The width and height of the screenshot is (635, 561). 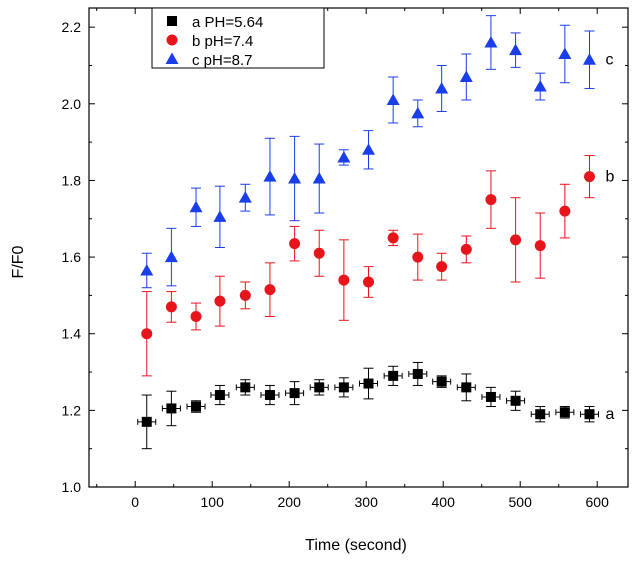 What do you see at coordinates (368, 405) in the screenshot?
I see `series-a` at bounding box center [368, 405].